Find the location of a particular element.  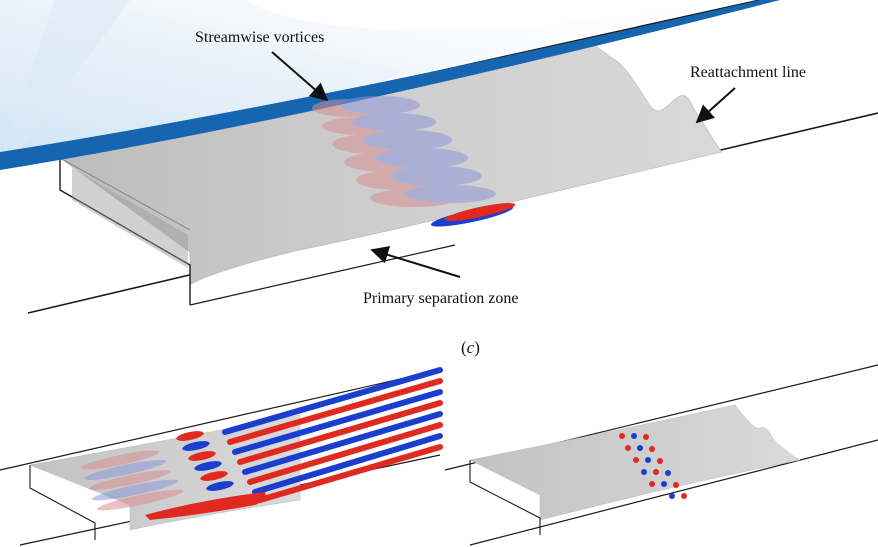

label-streamwise-vortices: Streamwise vortices is located at coordinates (259, 37).